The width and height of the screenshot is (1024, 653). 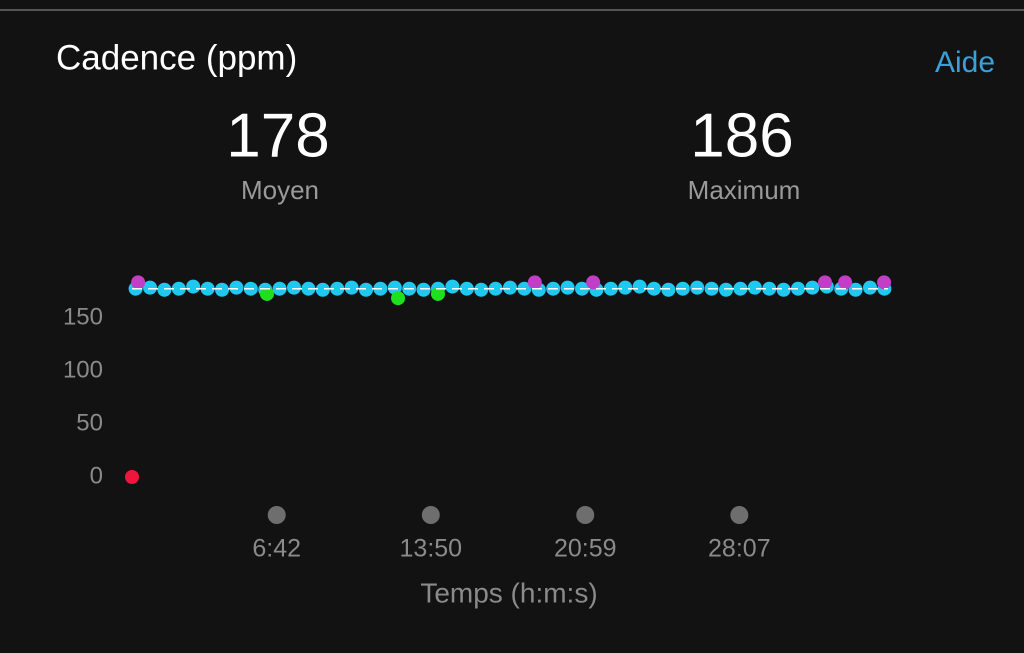 I want to click on y-tick-label: 50, so click(x=89, y=422).